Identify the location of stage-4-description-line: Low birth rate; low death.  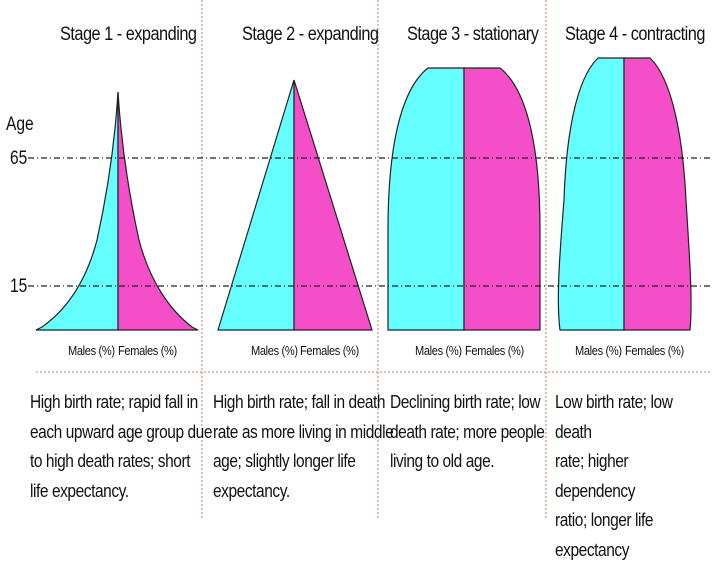
(614, 417).